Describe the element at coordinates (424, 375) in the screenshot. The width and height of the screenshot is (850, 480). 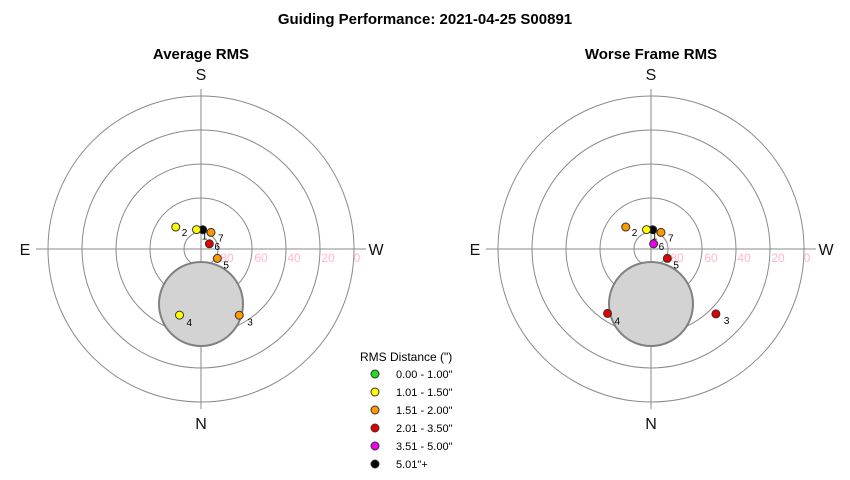
I see `legend-label-0: 0.00 - 1.00"` at that location.